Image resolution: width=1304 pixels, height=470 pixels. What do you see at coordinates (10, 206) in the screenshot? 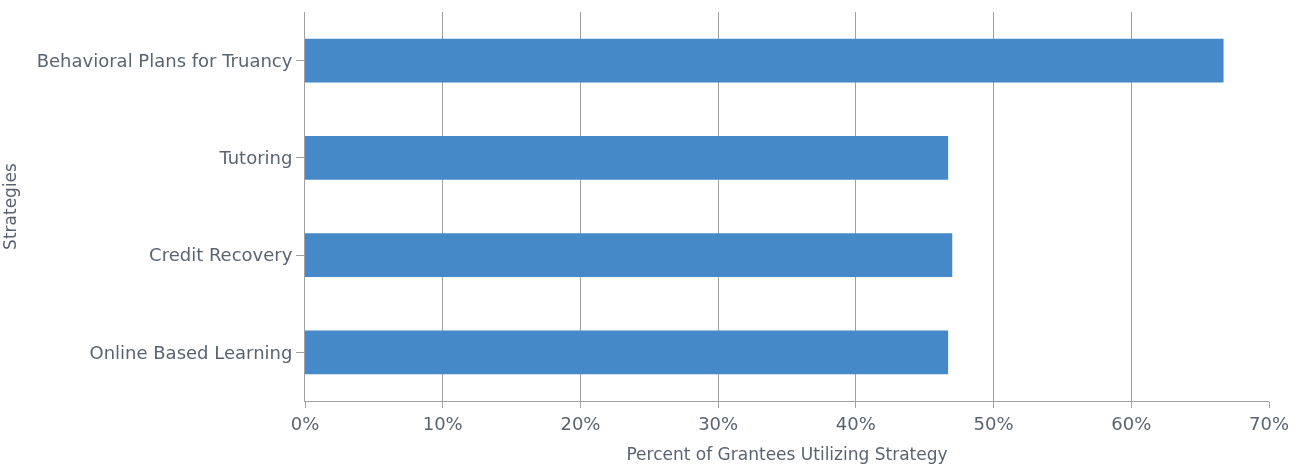
I see `y-axis-title: Strategies` at bounding box center [10, 206].